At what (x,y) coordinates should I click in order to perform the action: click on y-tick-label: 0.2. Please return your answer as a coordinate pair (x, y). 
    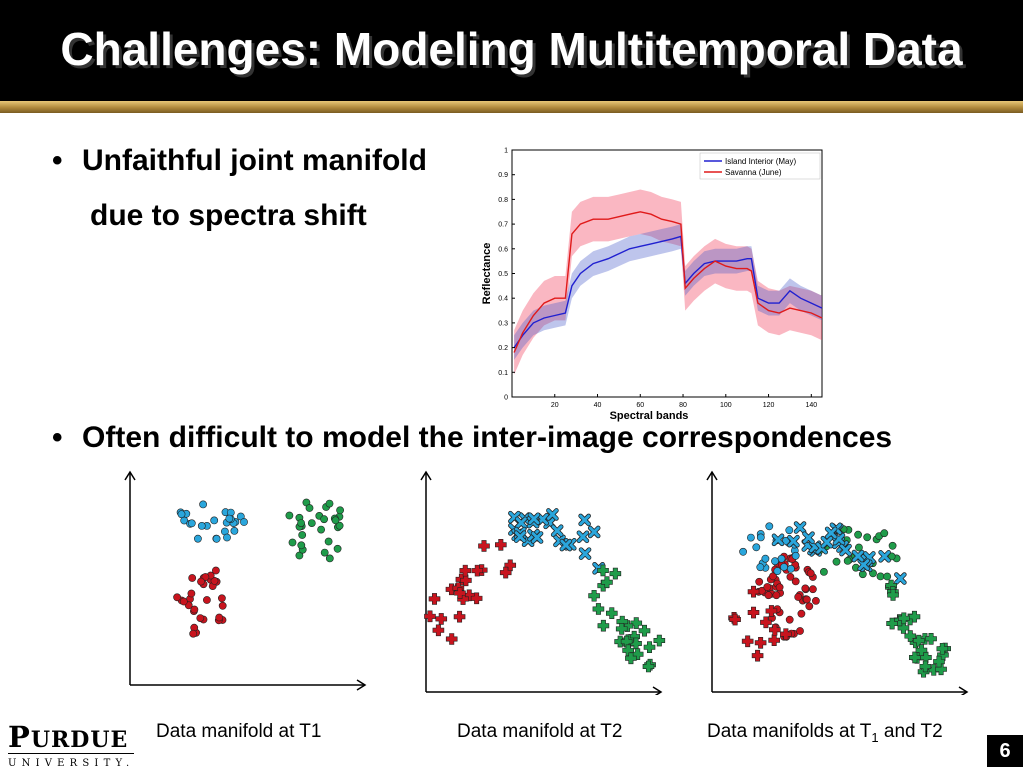
    Looking at the image, I should click on (503, 348).